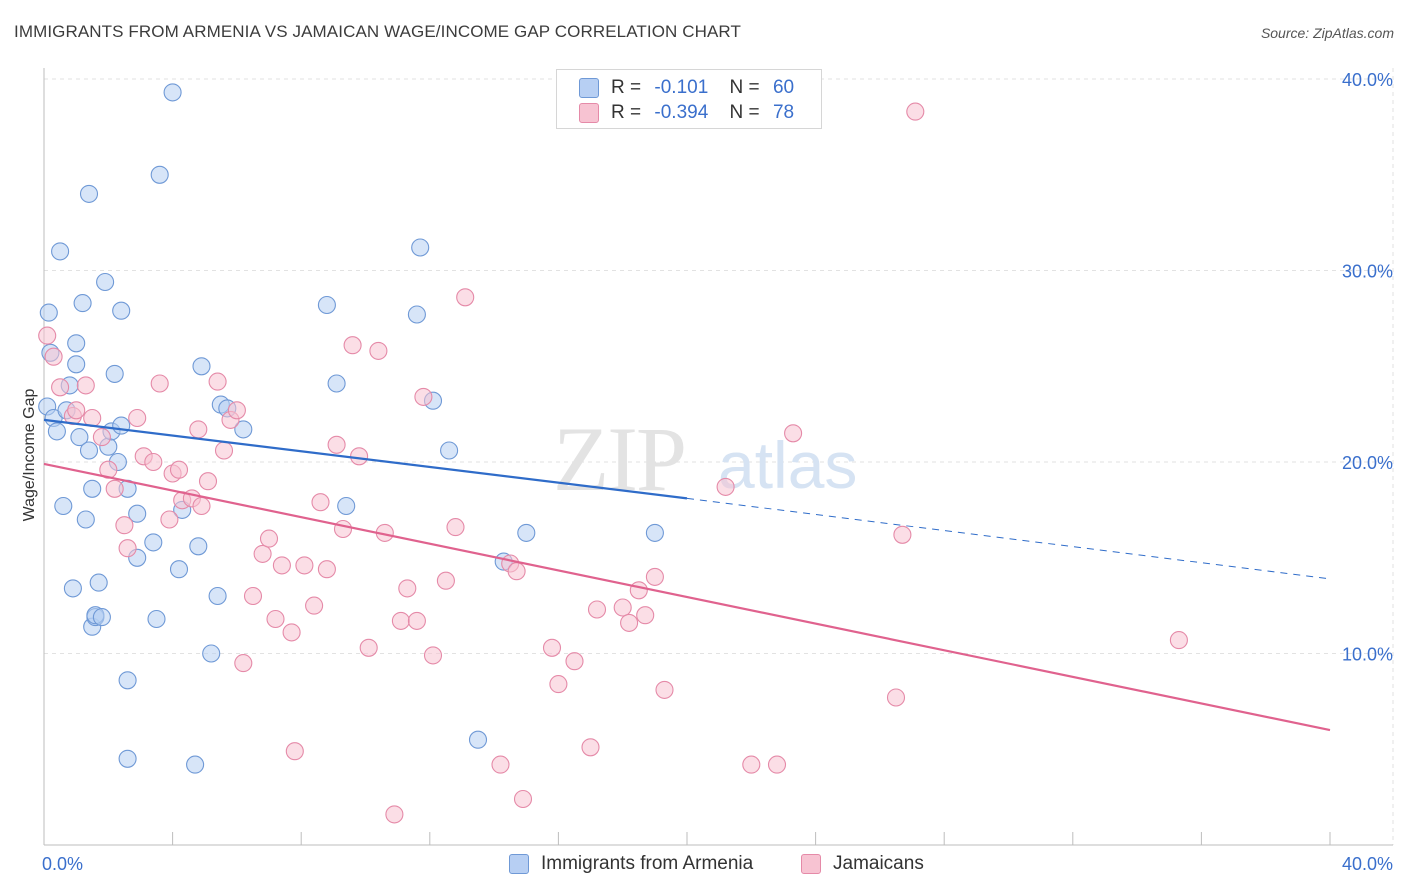 Image resolution: width=1406 pixels, height=892 pixels. What do you see at coordinates (626, 112) in the screenshot?
I see `legend-r-label: R =` at bounding box center [626, 112].